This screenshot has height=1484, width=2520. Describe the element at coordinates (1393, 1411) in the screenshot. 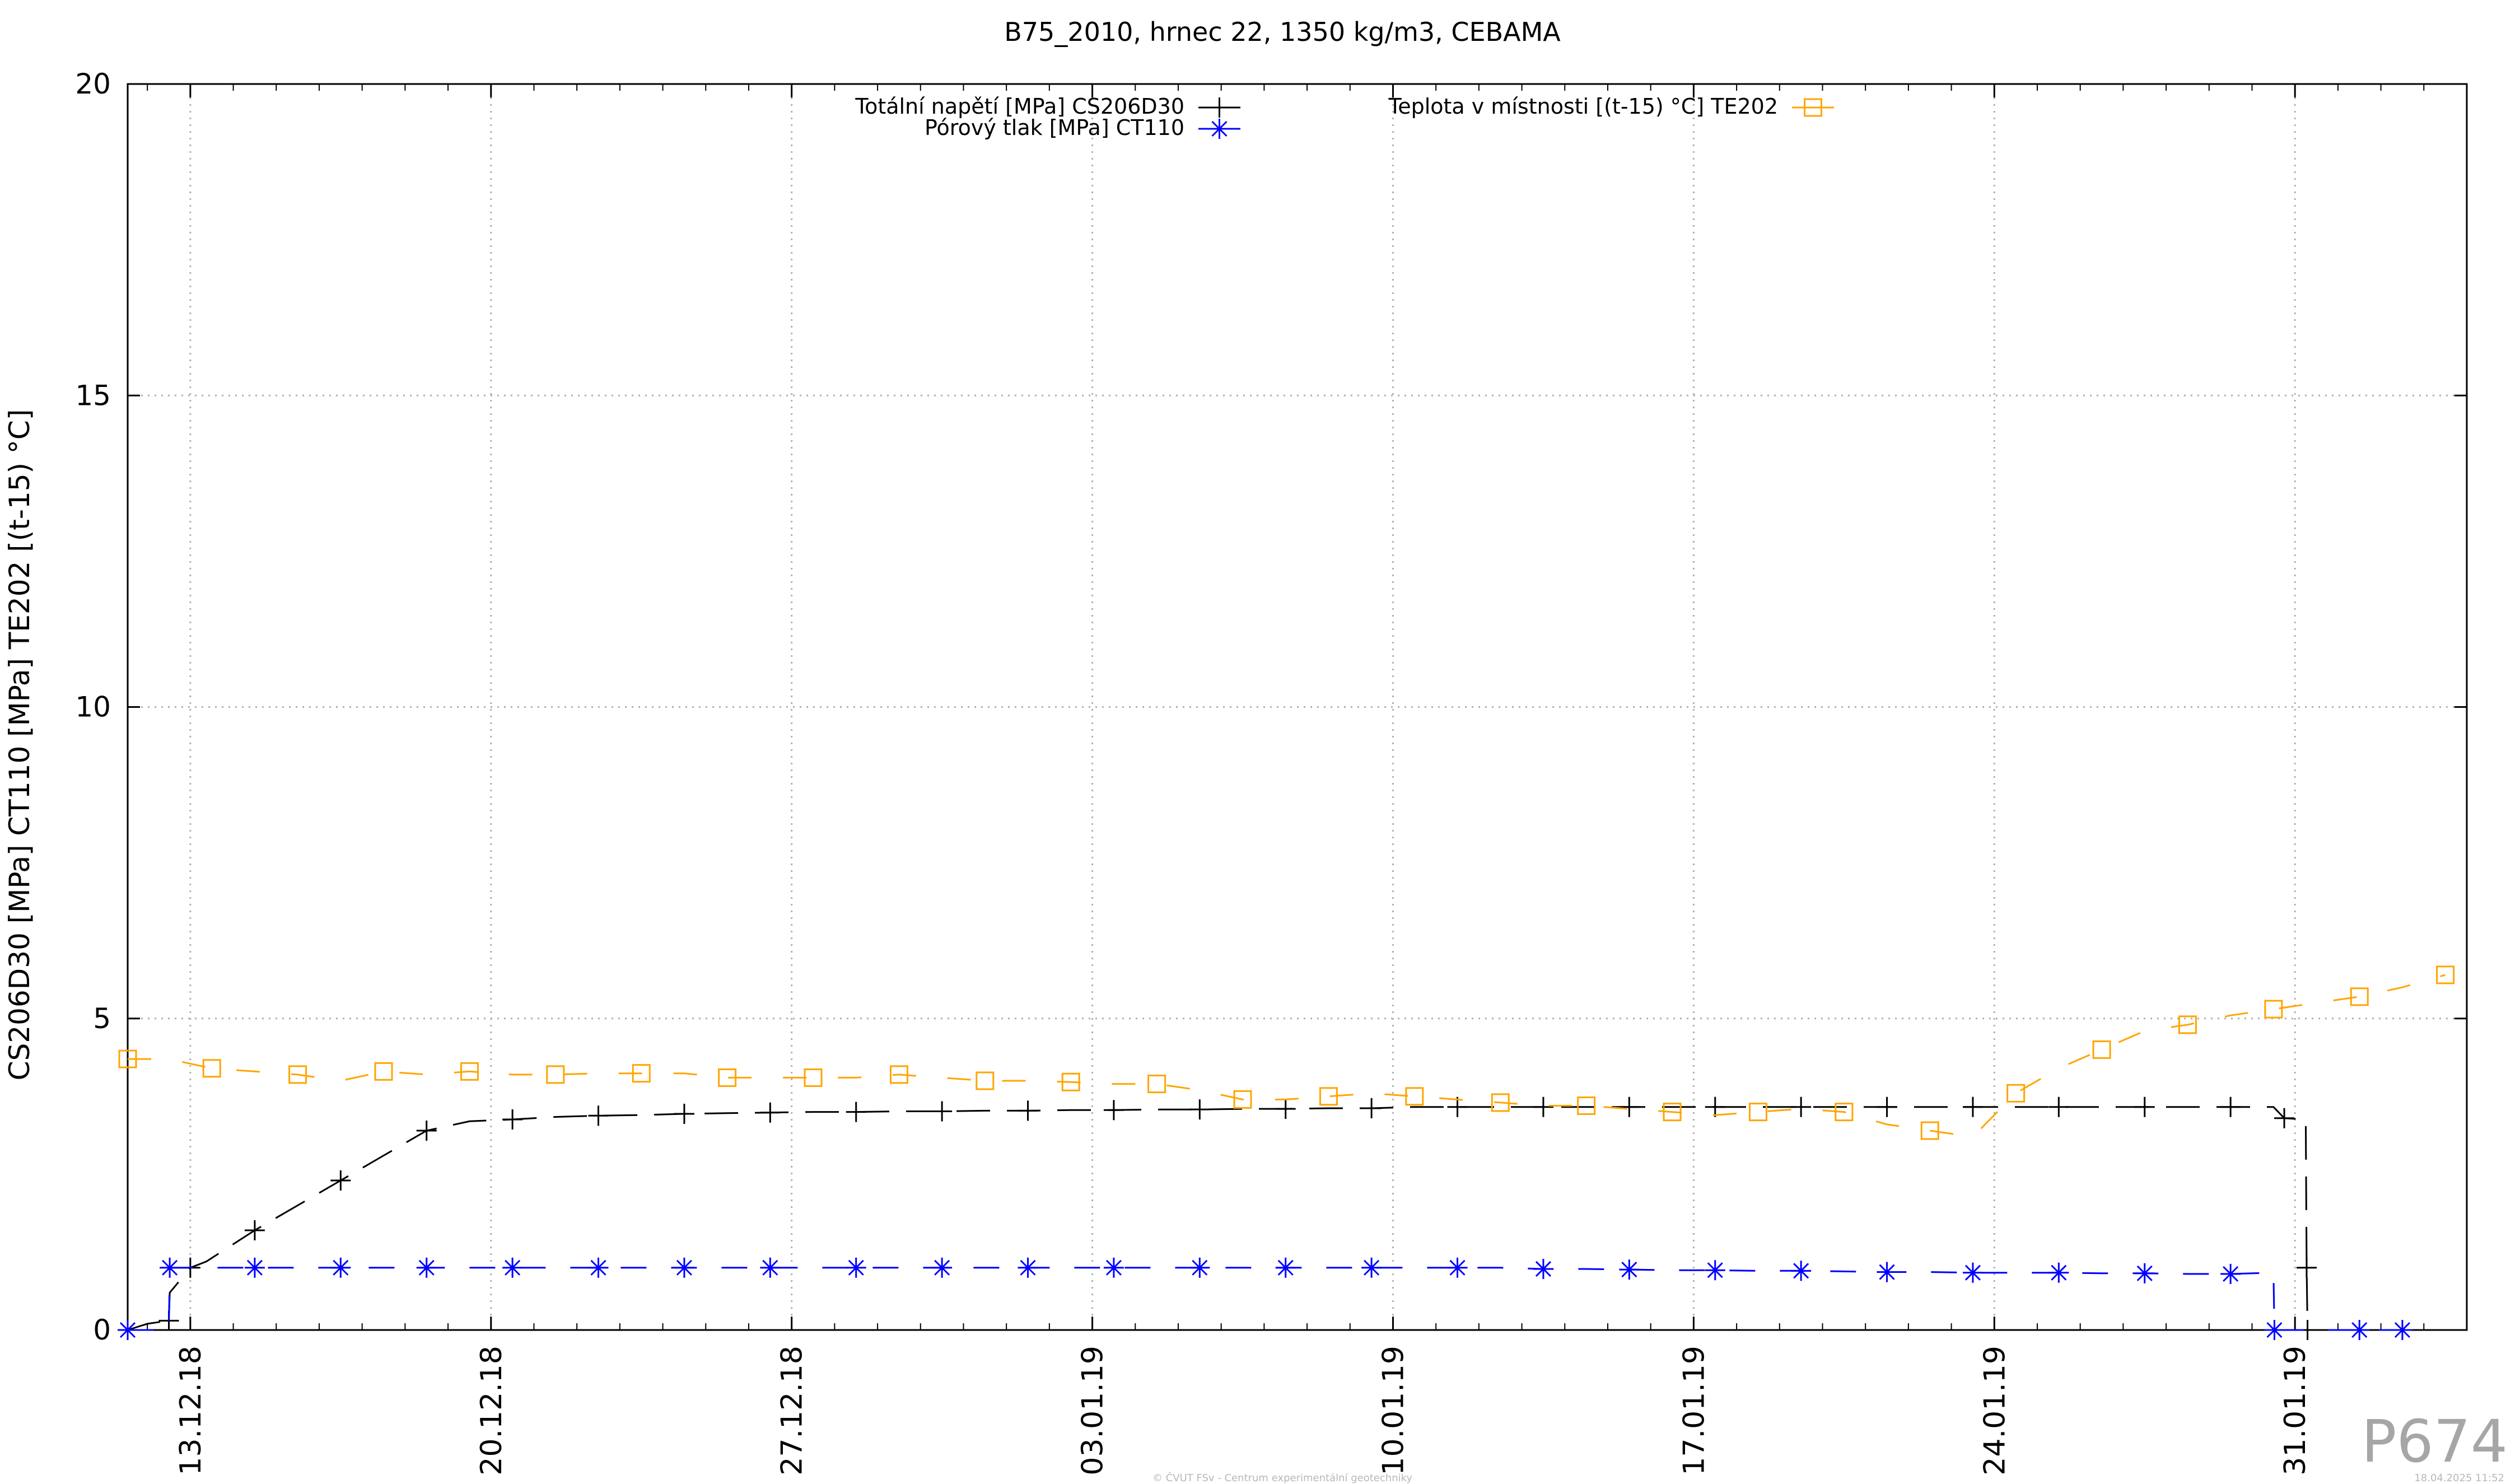

I see `x-tick-label: 10.01.19` at that location.